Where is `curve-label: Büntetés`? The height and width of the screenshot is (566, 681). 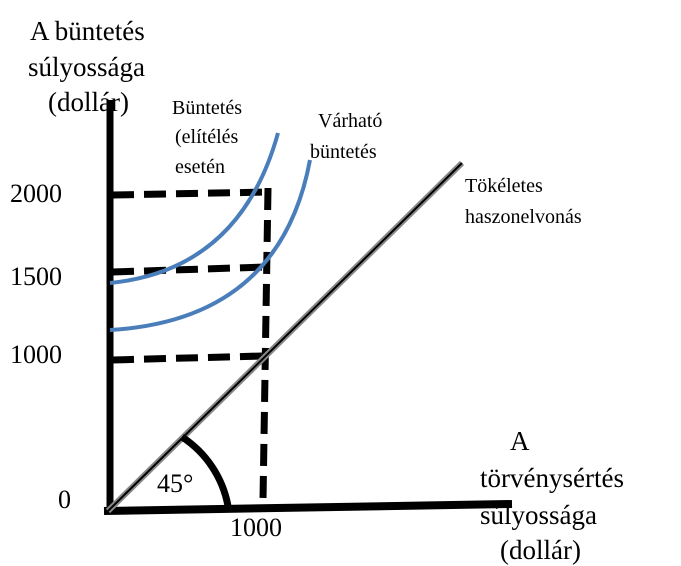 curve-label: Büntetés is located at coordinates (207, 108).